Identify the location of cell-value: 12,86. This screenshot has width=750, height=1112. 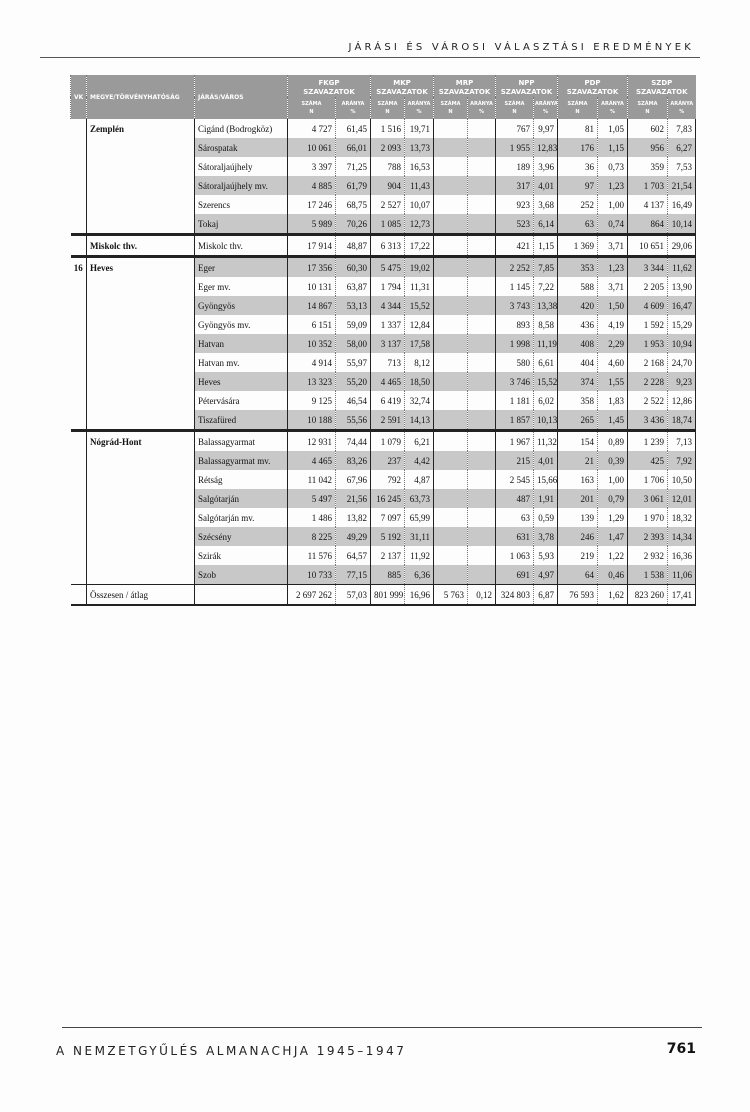
(681, 400).